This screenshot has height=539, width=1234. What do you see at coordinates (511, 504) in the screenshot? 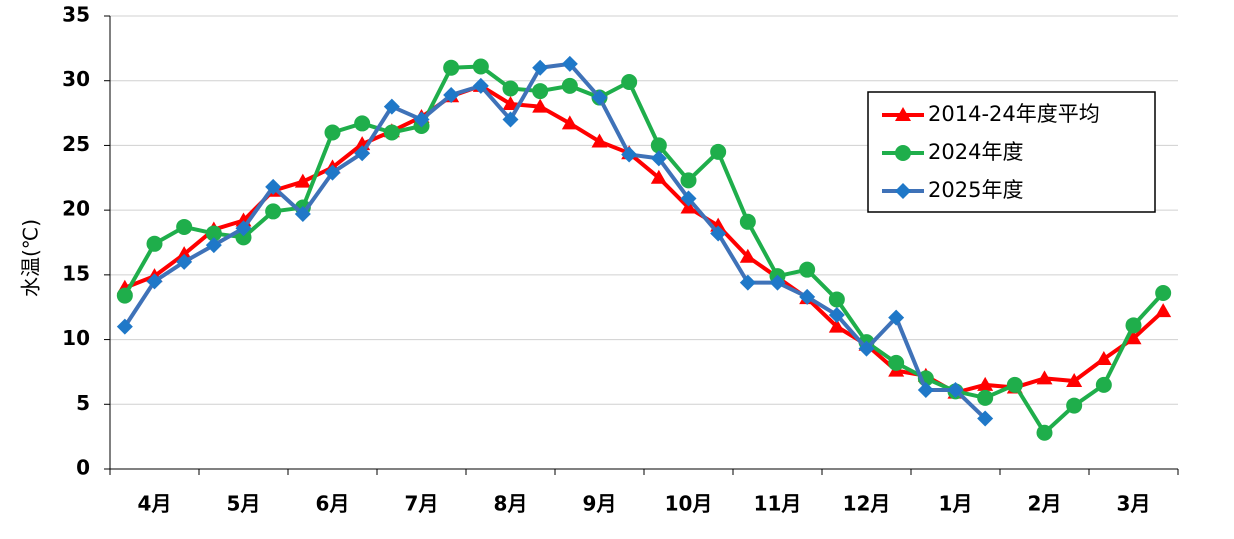
I see `x-tick-label: 8月` at bounding box center [511, 504].